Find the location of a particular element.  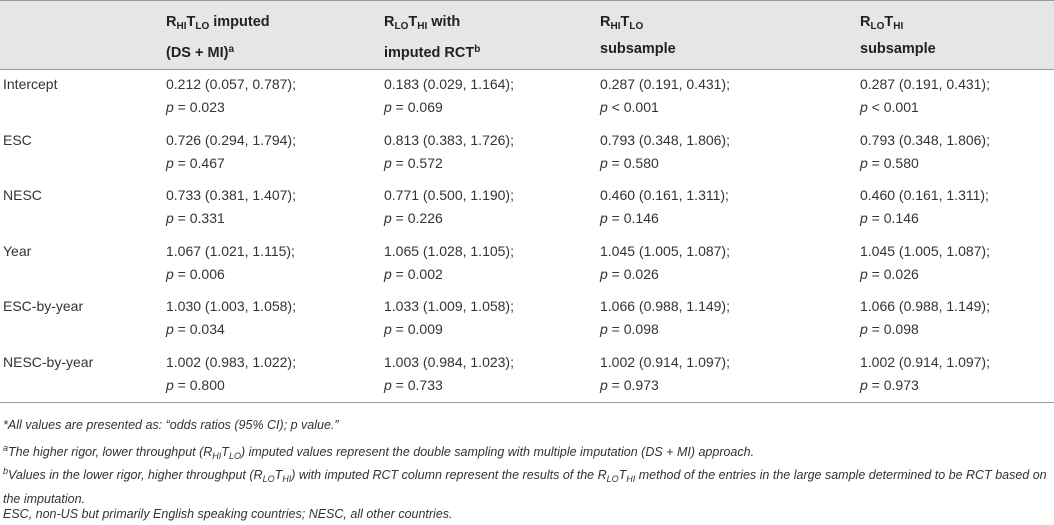

header-text: imputed is located at coordinates (239, 22).